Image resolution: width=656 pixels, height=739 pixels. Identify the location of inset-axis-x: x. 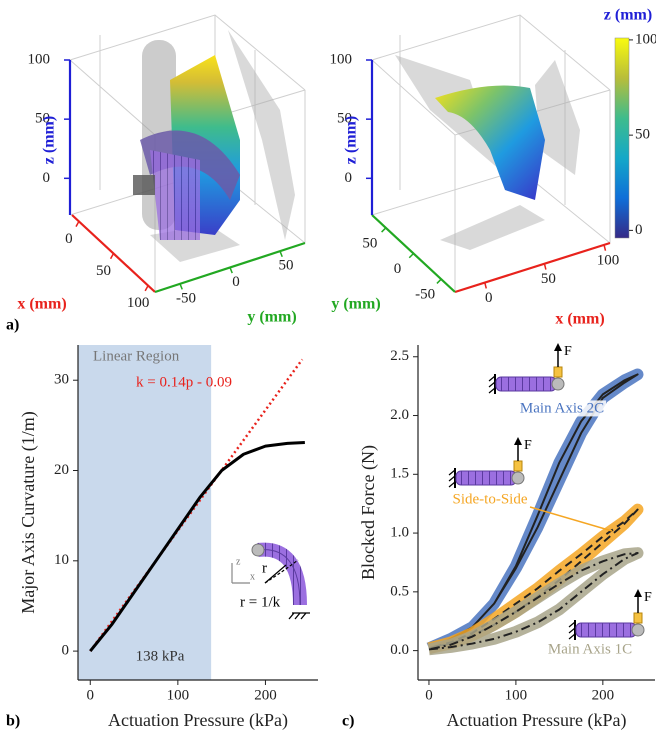
(252, 576).